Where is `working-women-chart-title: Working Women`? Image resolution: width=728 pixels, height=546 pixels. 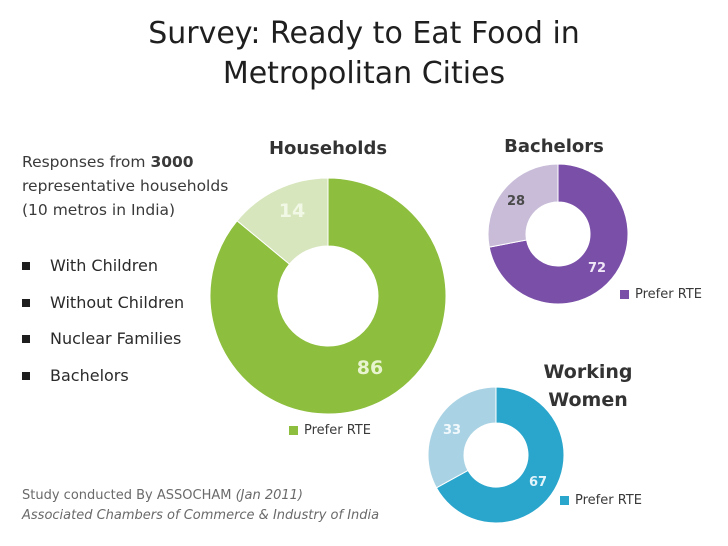 working-women-chart-title: Working Women is located at coordinates (588, 386).